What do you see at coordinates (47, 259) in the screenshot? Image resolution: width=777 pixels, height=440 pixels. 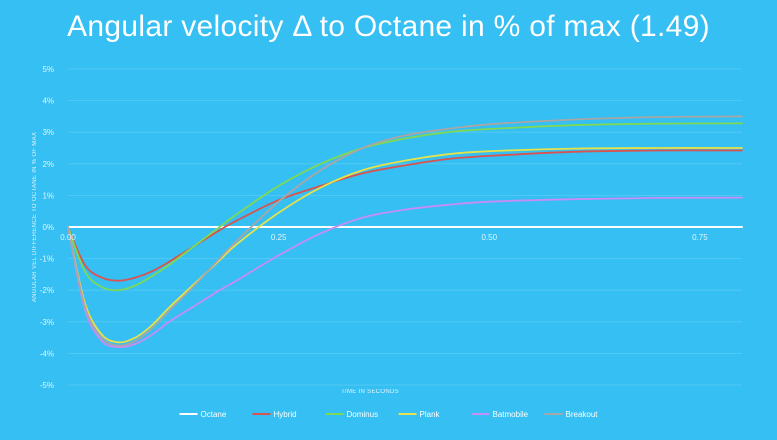 I see `y-tick-label: -1%` at bounding box center [47, 259].